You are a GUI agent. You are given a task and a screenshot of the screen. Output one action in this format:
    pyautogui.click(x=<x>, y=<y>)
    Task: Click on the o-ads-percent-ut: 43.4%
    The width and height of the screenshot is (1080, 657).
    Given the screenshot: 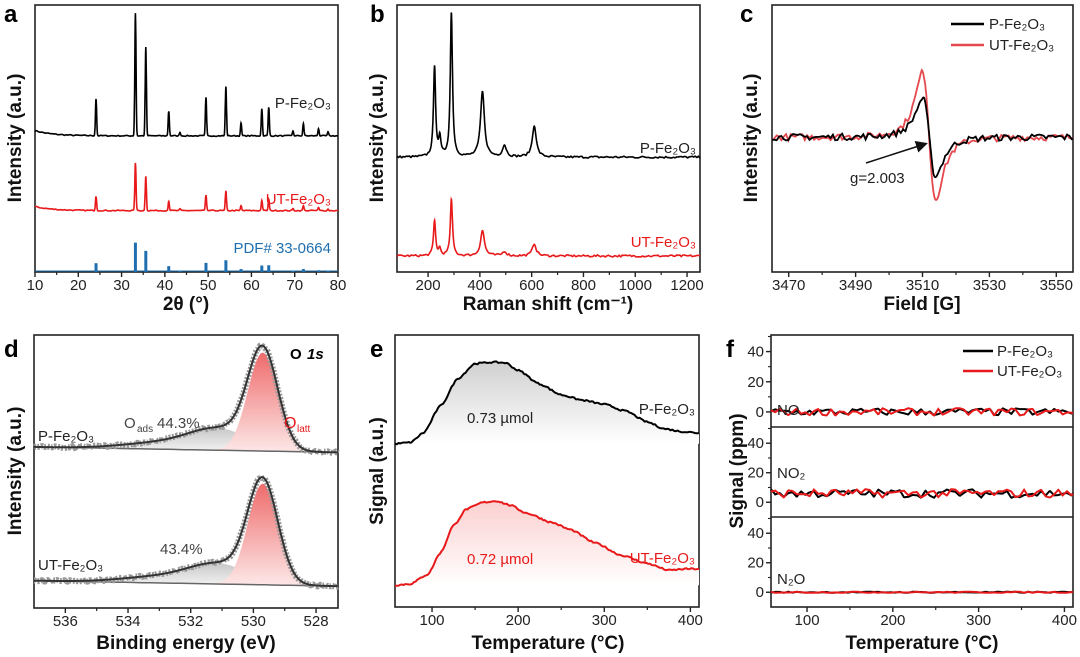 What is the action you would take?
    pyautogui.click(x=181, y=549)
    